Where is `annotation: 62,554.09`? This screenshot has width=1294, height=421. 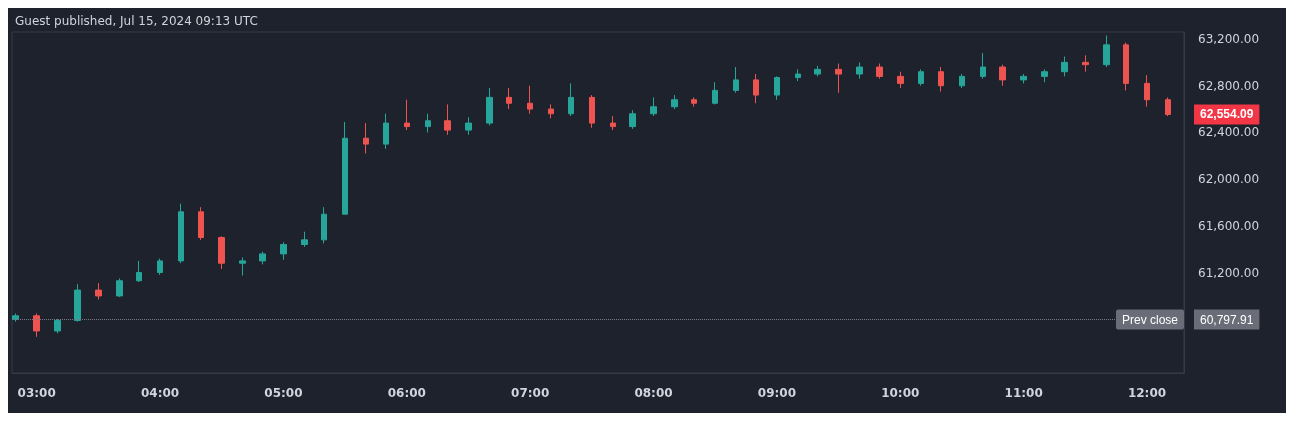 annotation: 62,554.09 is located at coordinates (1227, 114).